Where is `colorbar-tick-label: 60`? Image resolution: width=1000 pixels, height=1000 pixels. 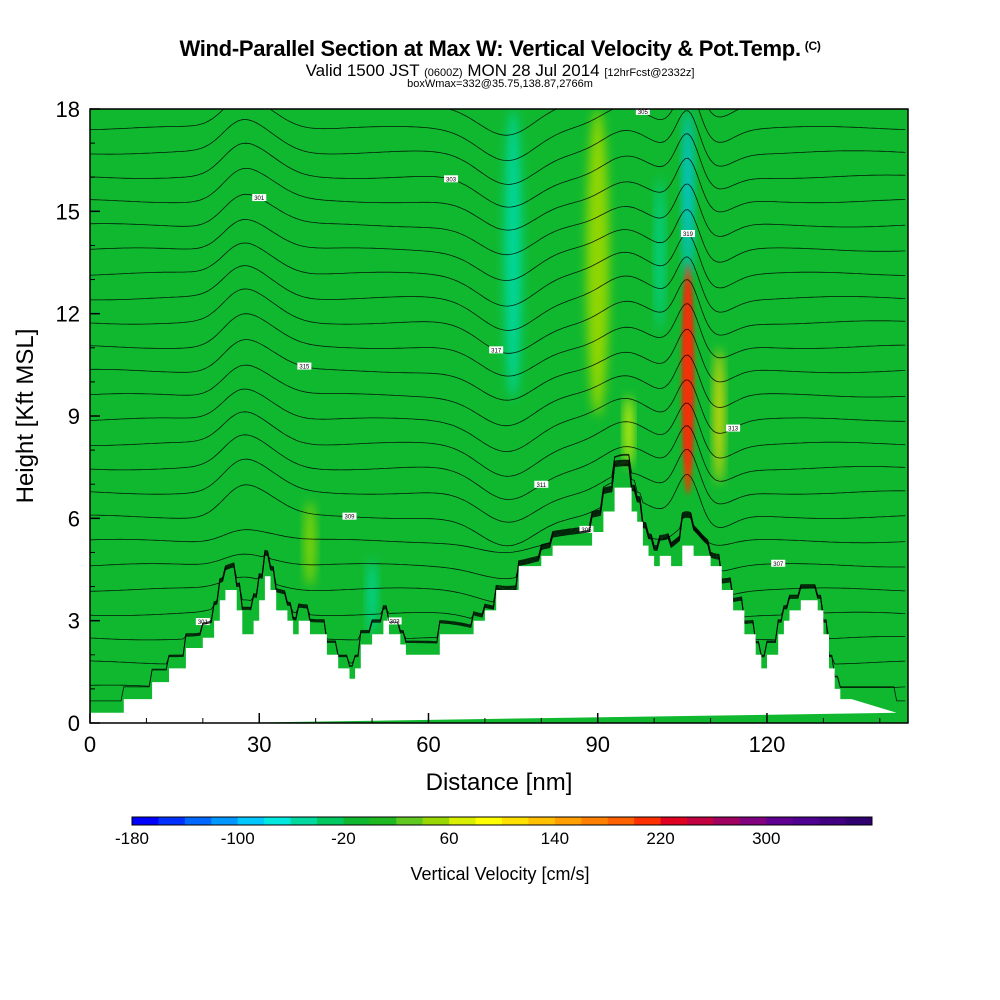
colorbar-tick-label: 60 is located at coordinates (449, 838).